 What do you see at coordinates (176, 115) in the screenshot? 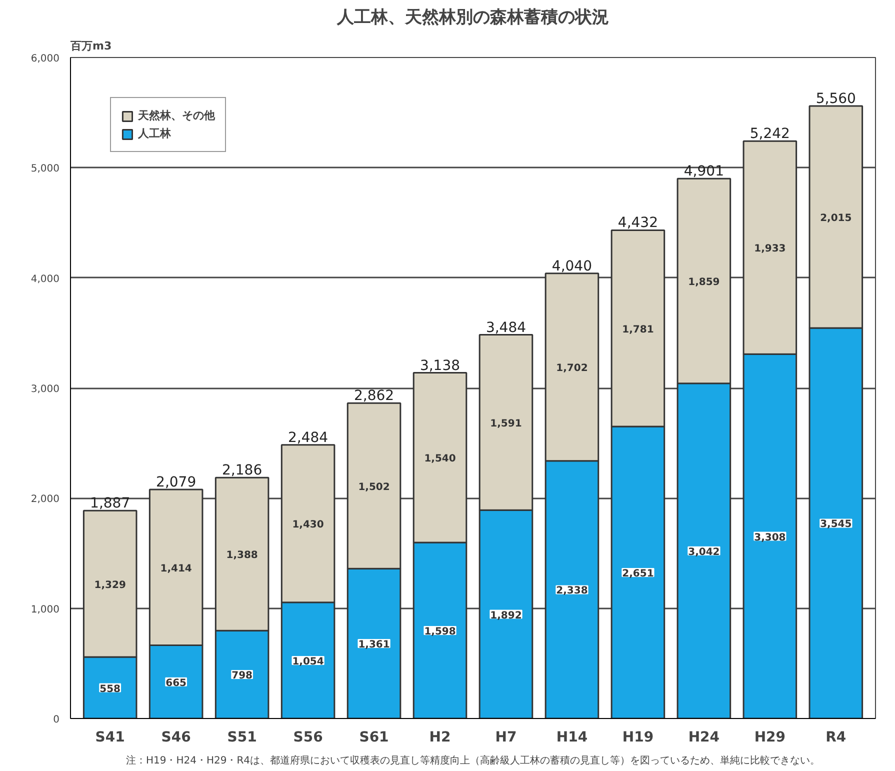
I see `legend-label: 天然林、その他` at bounding box center [176, 115].